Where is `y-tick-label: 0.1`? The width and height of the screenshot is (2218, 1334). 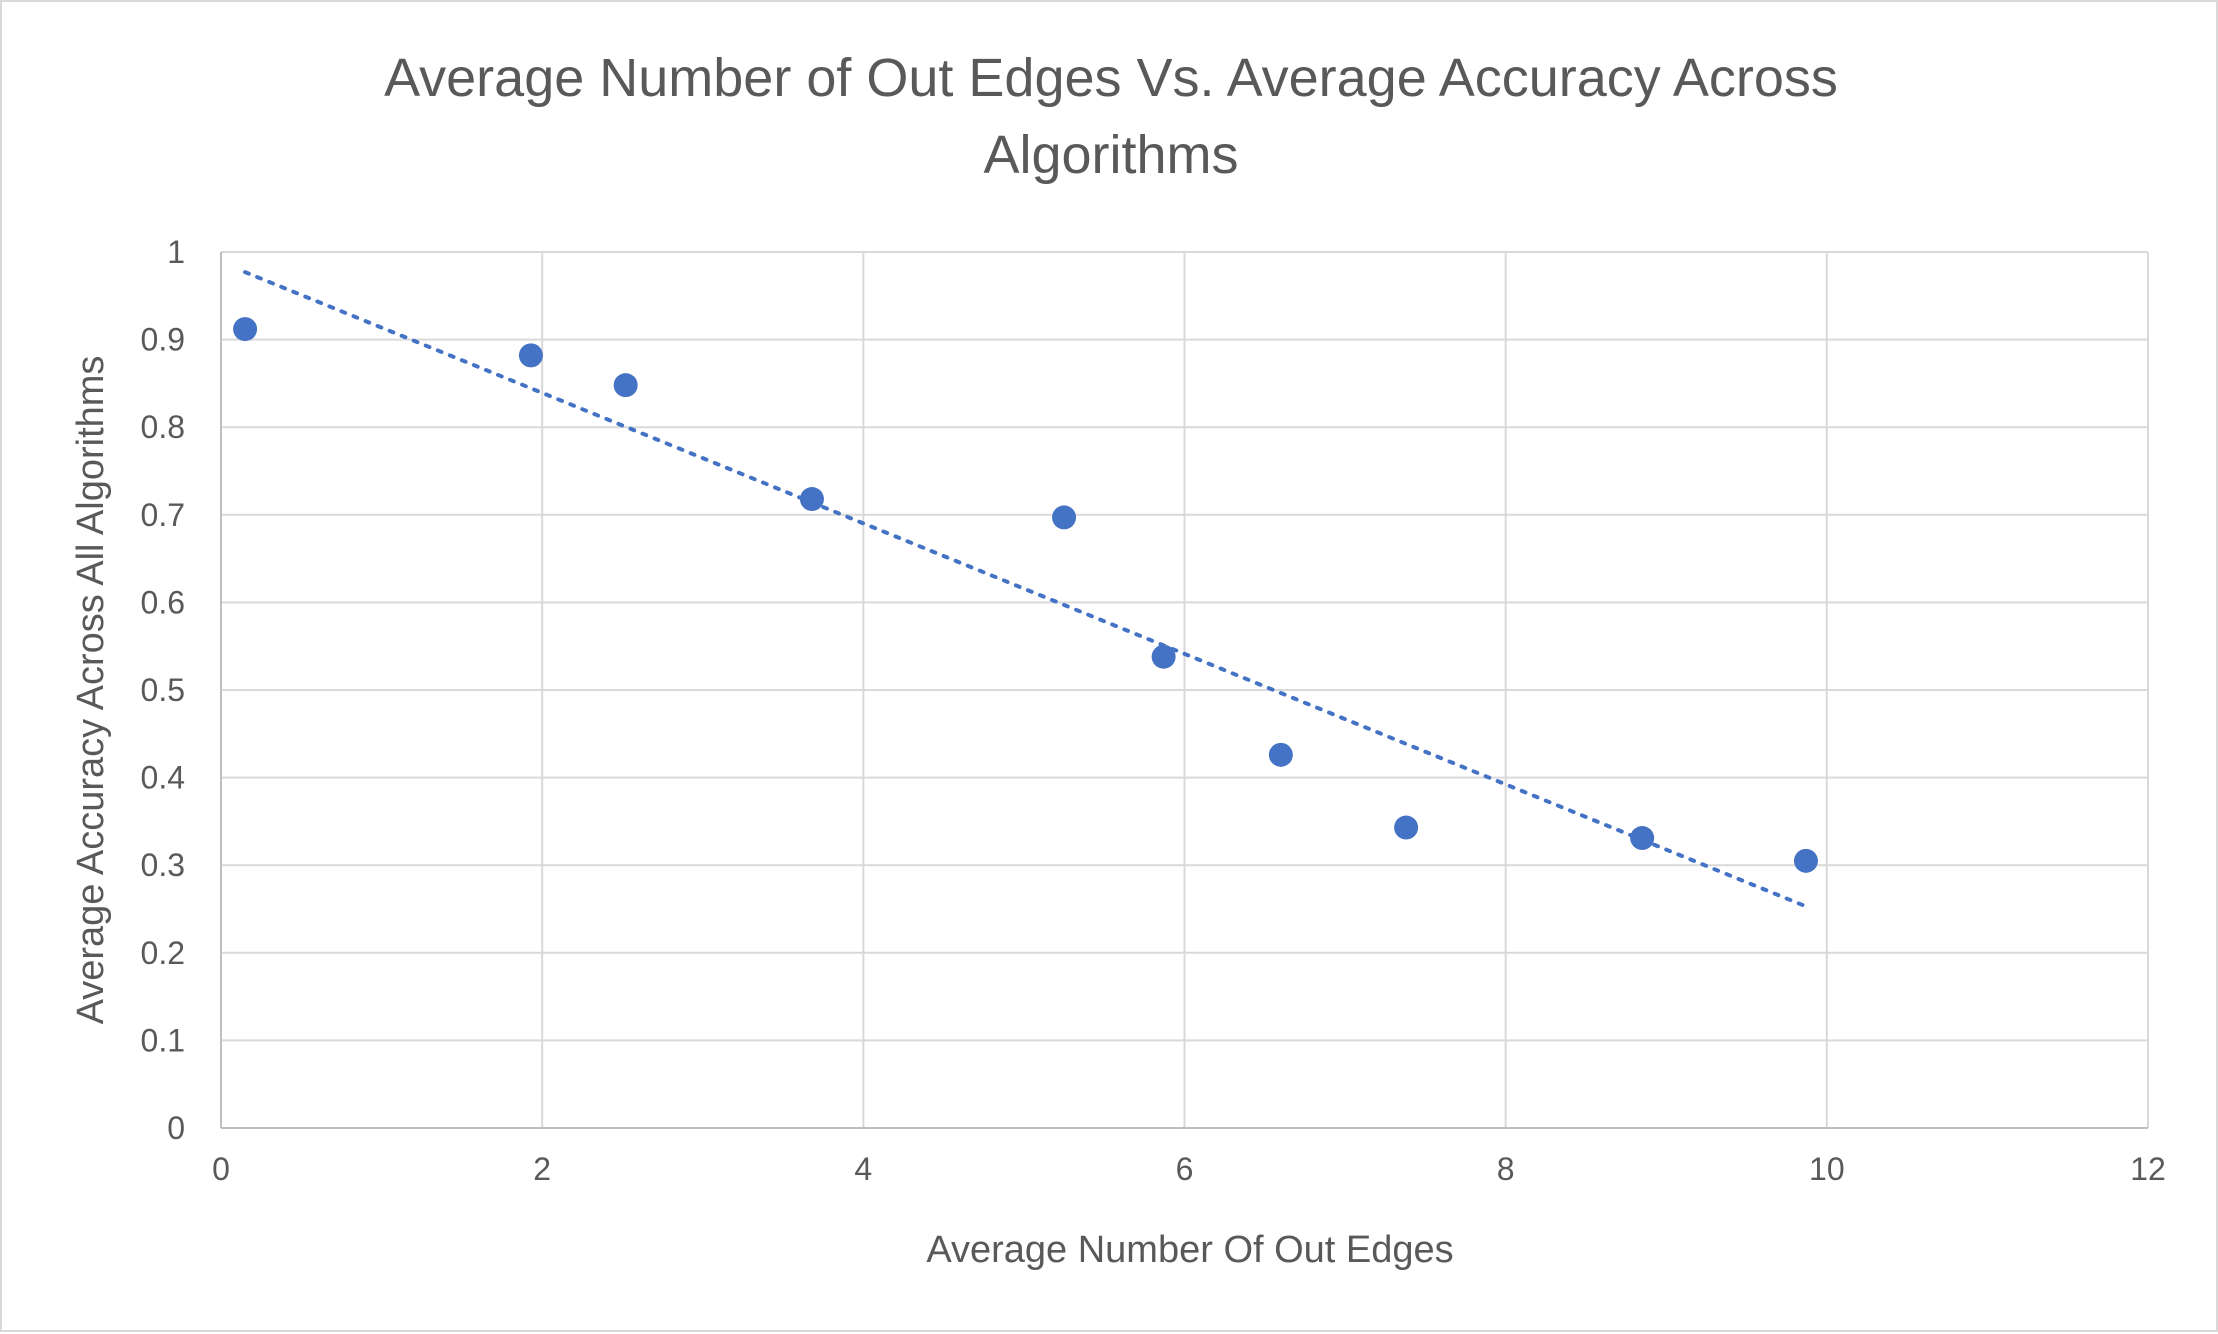 y-tick-label: 0.1 is located at coordinates (163, 1040).